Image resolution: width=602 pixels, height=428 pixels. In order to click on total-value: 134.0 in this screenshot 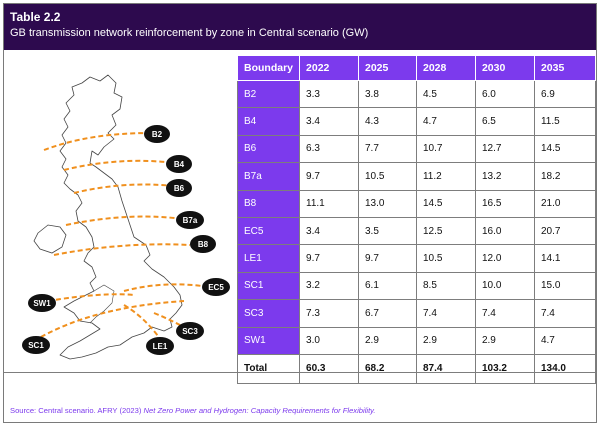, I will do `click(565, 368)`.